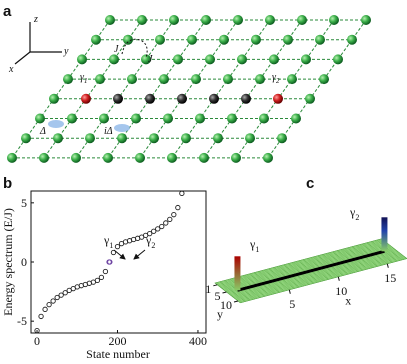 The width and height of the screenshot is (407, 364). What do you see at coordinates (198, 341) in the screenshot?
I see `x-tick-label: 400` at bounding box center [198, 341].